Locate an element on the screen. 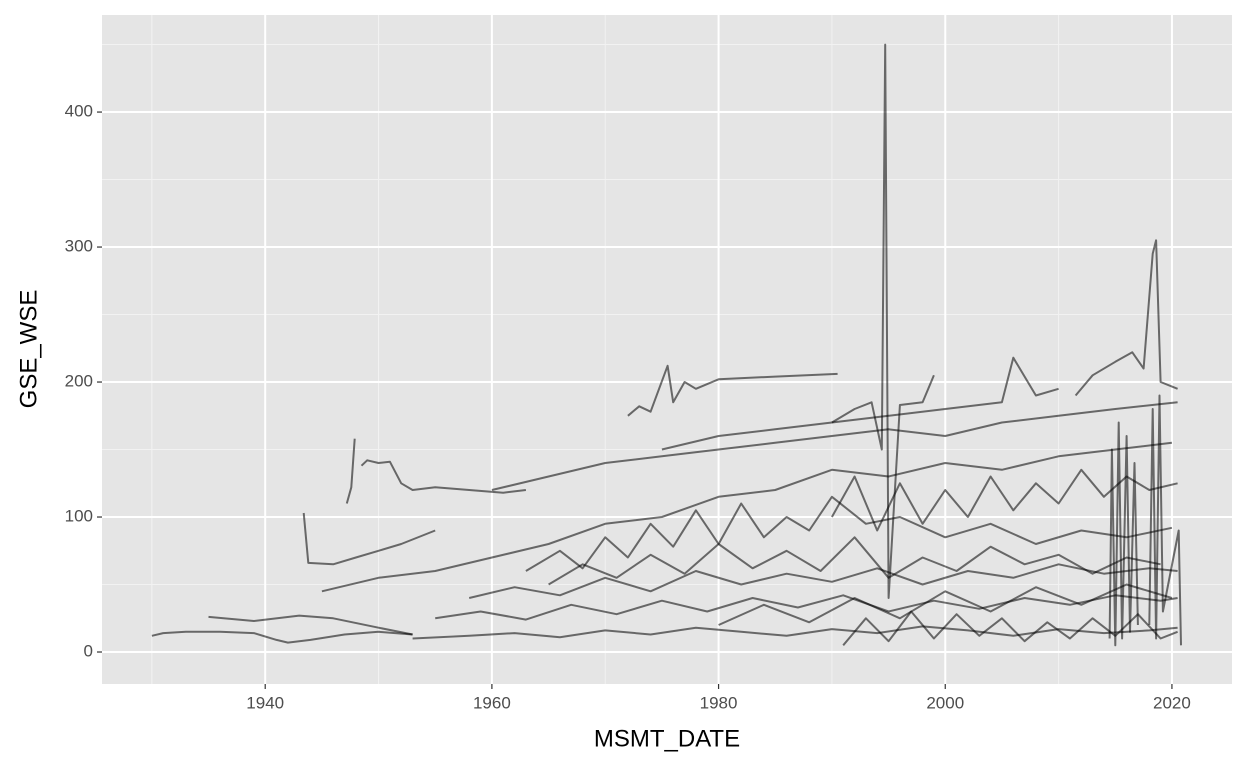 The image size is (1248, 773). y-tick-label: 400 is located at coordinates (79, 111).